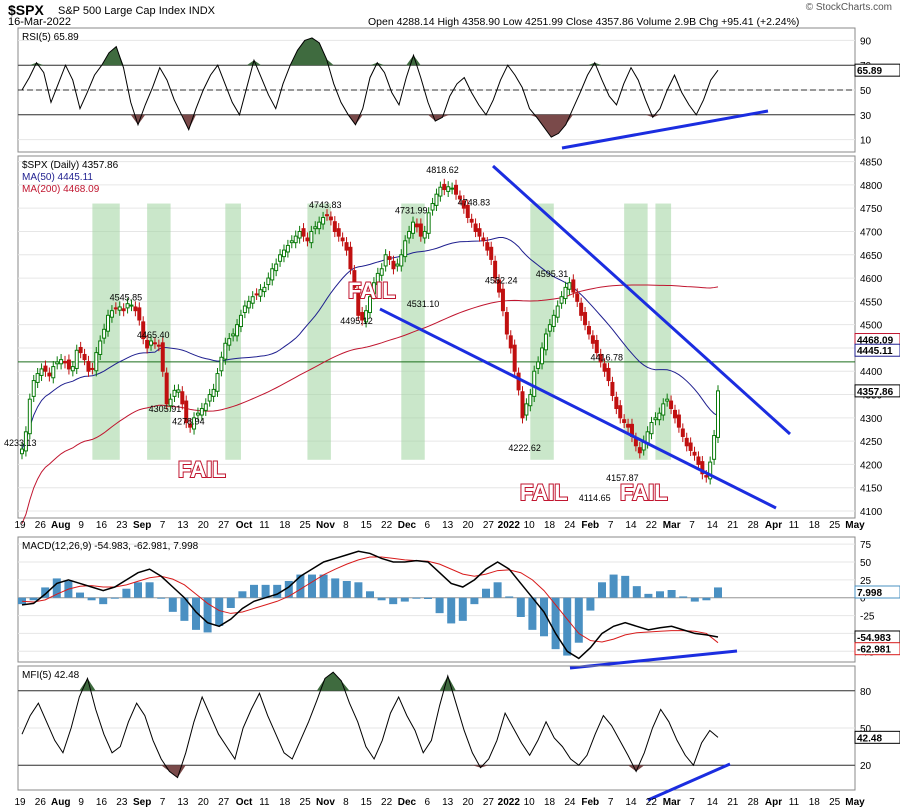  I want to click on x-tick-label: Apr, so click(773, 525).